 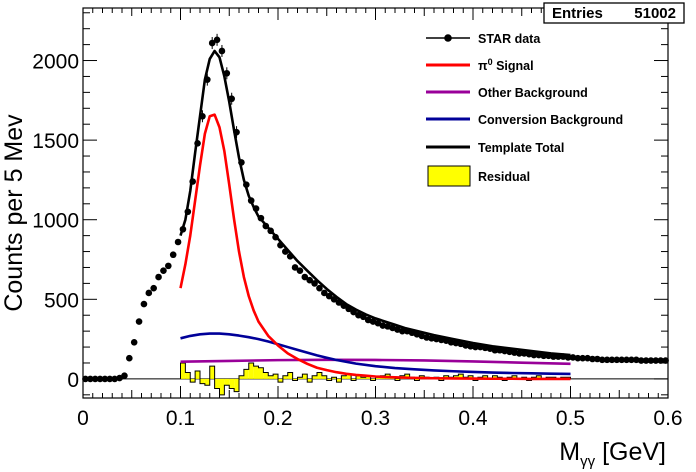 What do you see at coordinates (569, 452) in the screenshot?
I see `x-axis-title-main: M` at bounding box center [569, 452].